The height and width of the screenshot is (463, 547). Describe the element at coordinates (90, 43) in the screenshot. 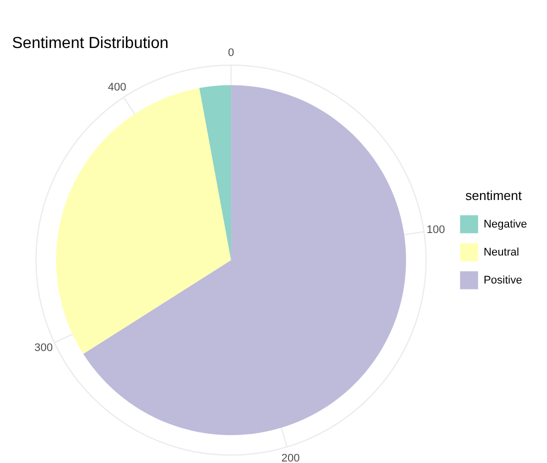

I see `chart-title: Sentiment Distribution` at that location.